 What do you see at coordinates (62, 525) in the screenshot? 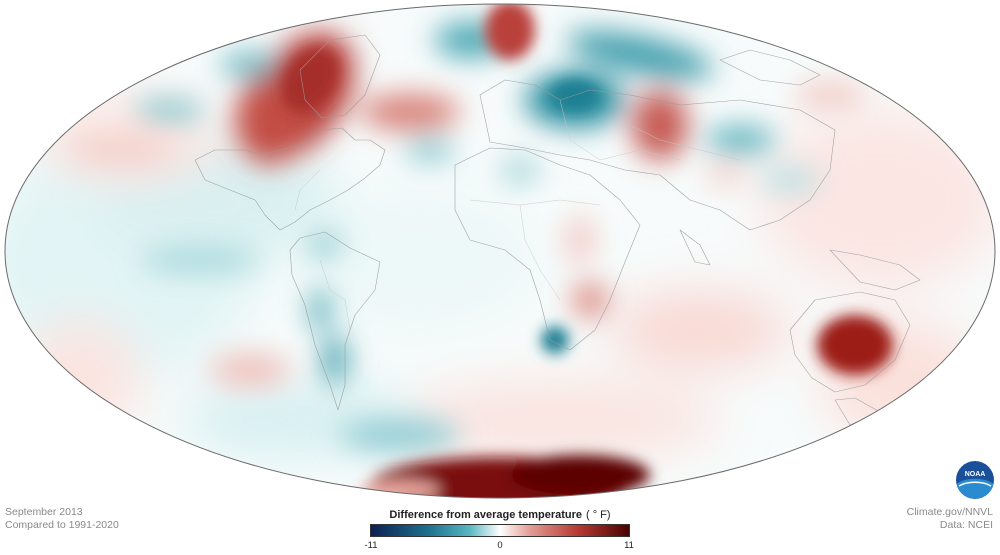
I see `baseline-label: Compared to 1991-2020` at bounding box center [62, 525].